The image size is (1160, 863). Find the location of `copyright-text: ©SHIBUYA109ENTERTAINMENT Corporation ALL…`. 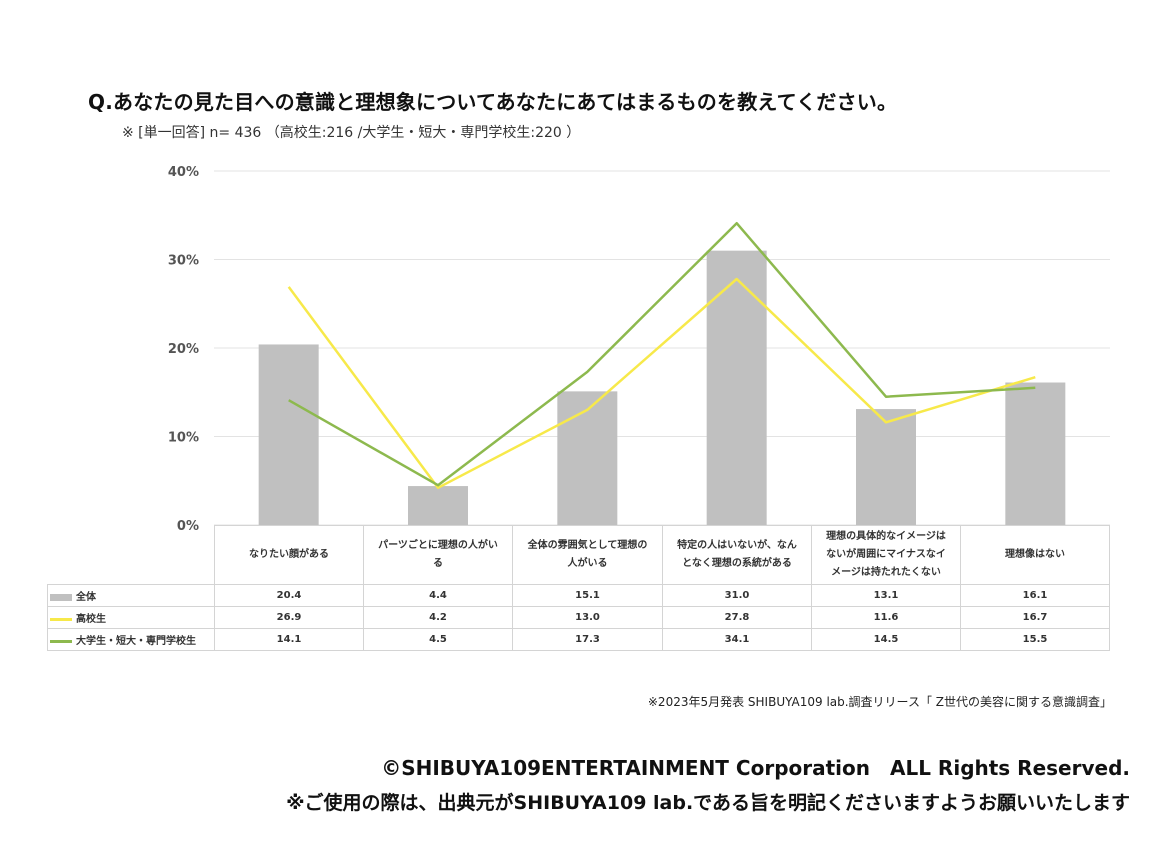

copyright-text: ©SHIBUYA109ENTERTAINMENT Corporation ALL… is located at coordinates (755, 768).